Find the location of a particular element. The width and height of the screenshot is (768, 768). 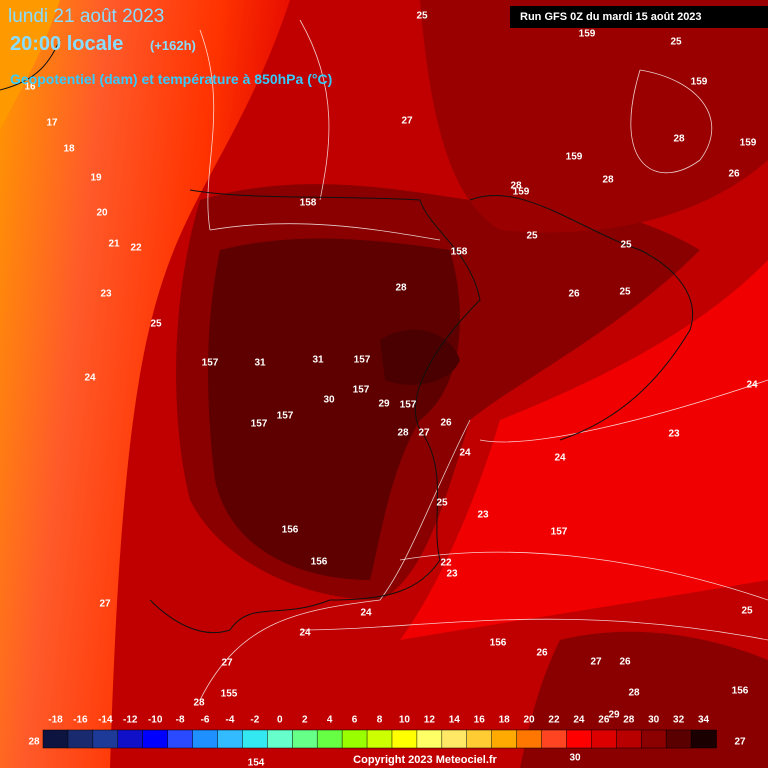

legend-tick-label: 0 is located at coordinates (280, 720).